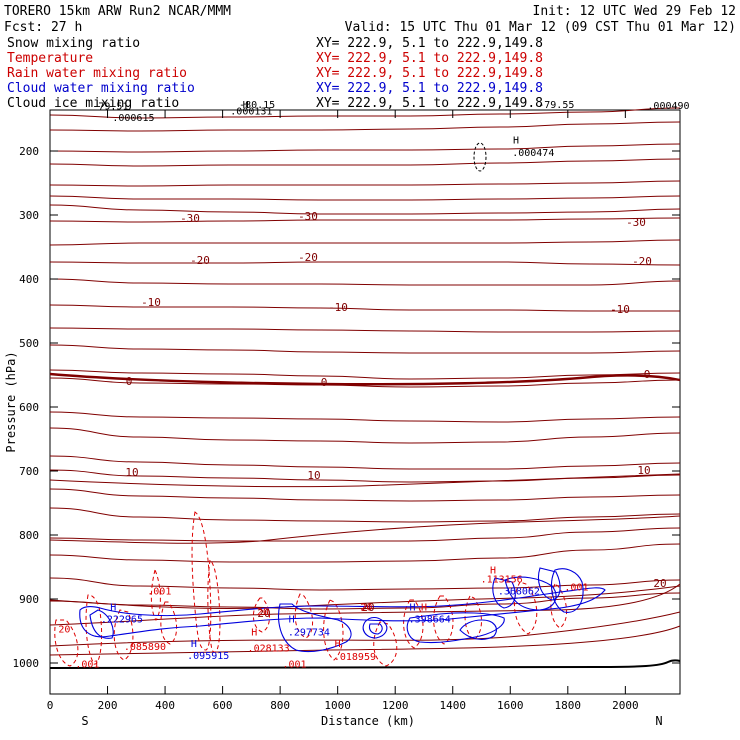 Image resolution: width=740 pixels, height=740 pixels. What do you see at coordinates (29, 535) in the screenshot?
I see `y-tick-label: 800` at bounding box center [29, 535].